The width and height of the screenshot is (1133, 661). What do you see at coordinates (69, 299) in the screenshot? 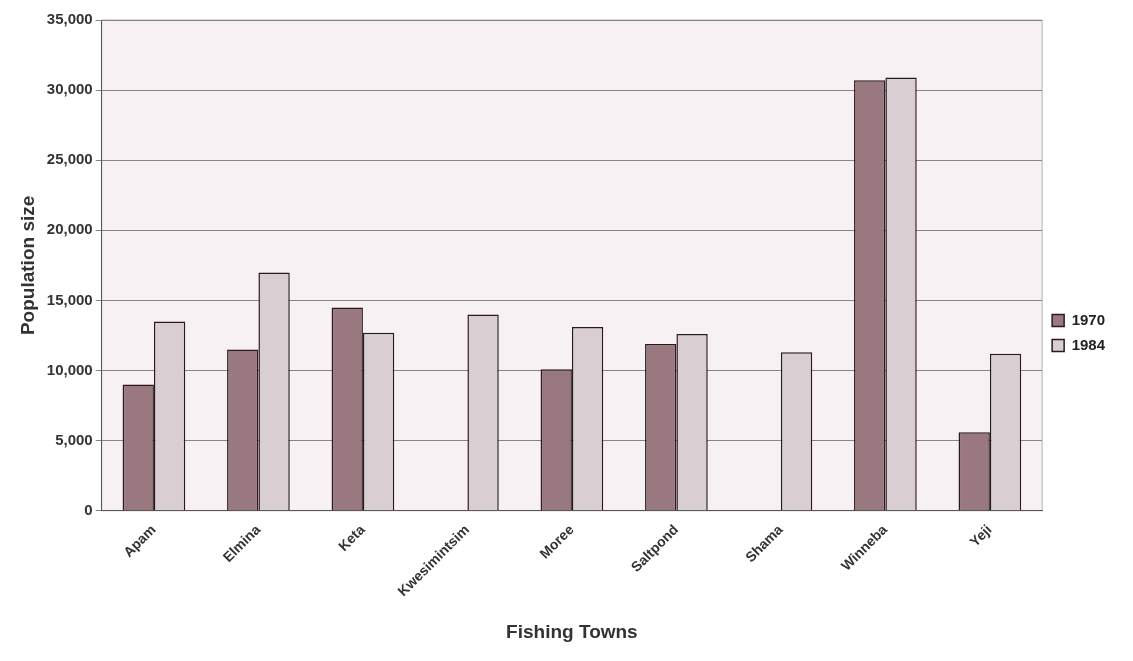
I see `y-tick-label: 15,000` at bounding box center [69, 299].